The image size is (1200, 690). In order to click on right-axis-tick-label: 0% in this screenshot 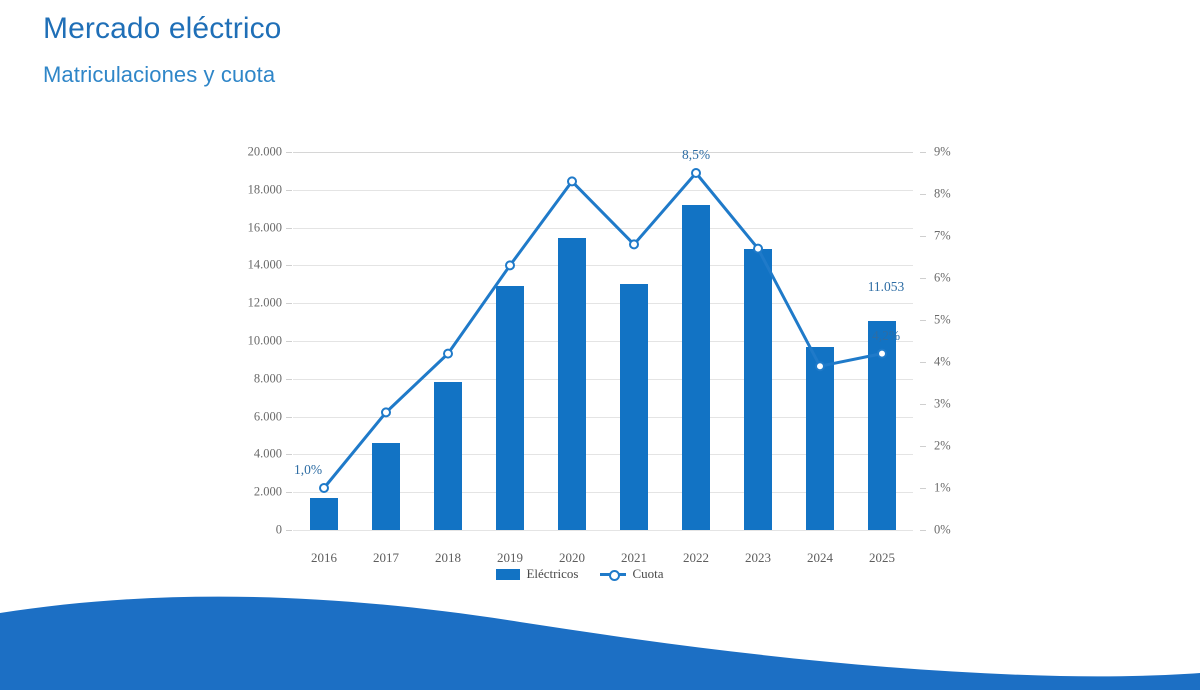, I will do `click(942, 529)`.